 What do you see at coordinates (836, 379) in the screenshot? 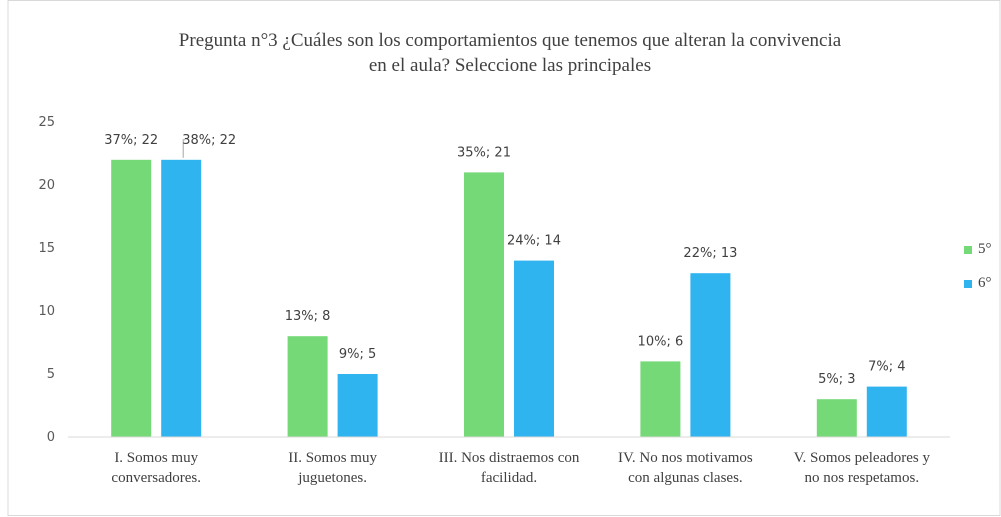
I see `data-label: 5%; 3` at bounding box center [836, 379].